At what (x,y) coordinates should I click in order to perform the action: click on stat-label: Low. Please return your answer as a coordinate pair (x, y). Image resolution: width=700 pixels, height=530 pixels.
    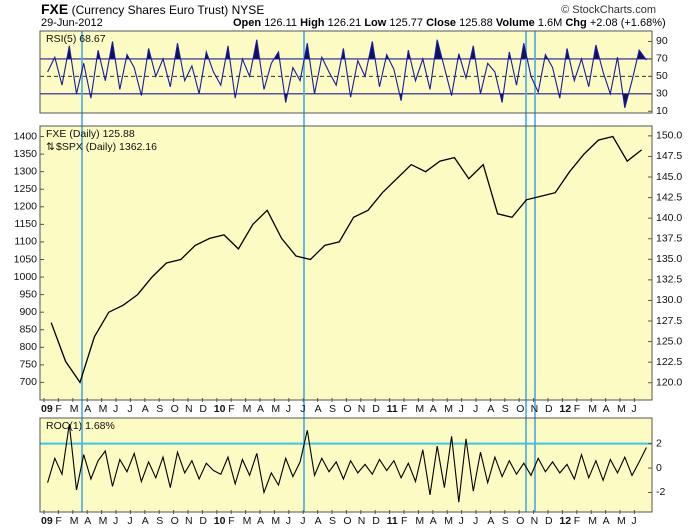
    Looking at the image, I should click on (375, 23).